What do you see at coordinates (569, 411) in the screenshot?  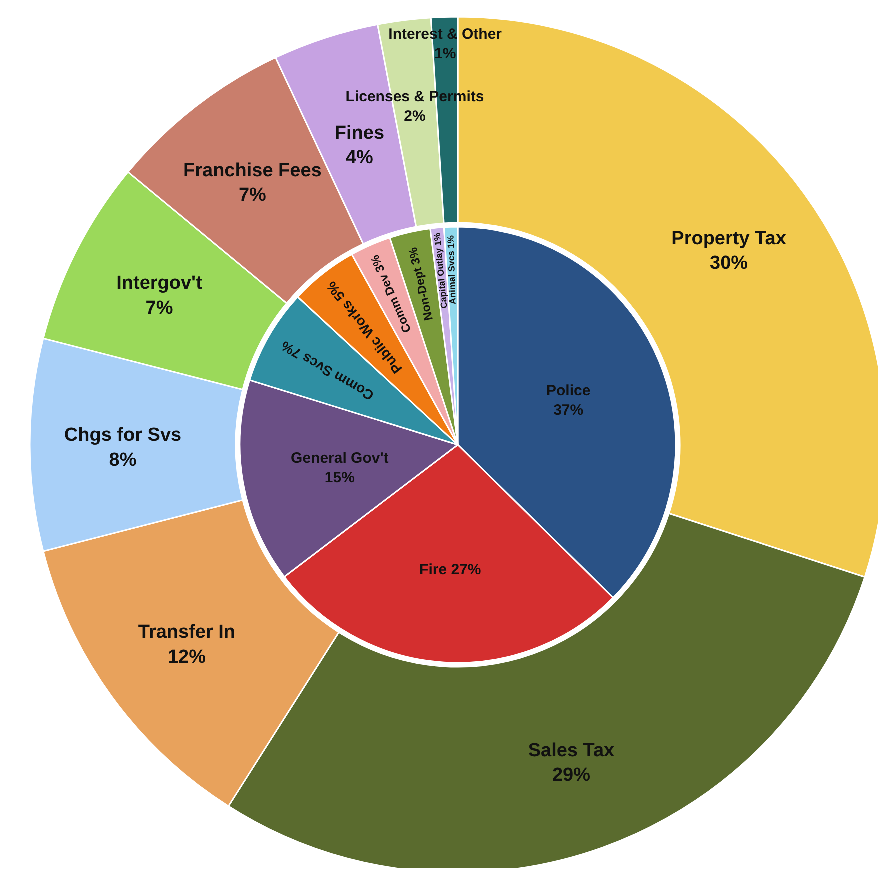 I see `data-label: 37%` at bounding box center [569, 411].